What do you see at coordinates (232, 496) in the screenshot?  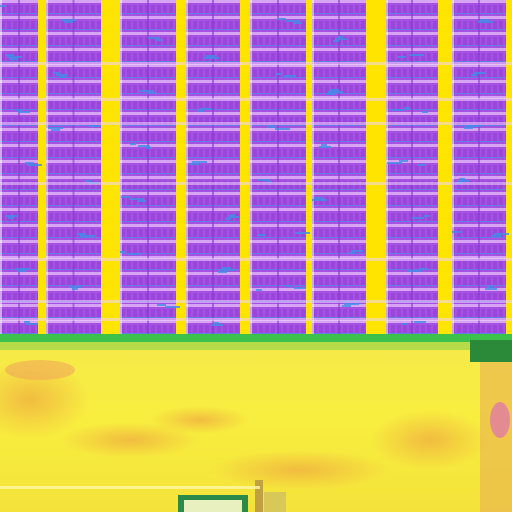 I see `small-structure` at bounding box center [232, 496].